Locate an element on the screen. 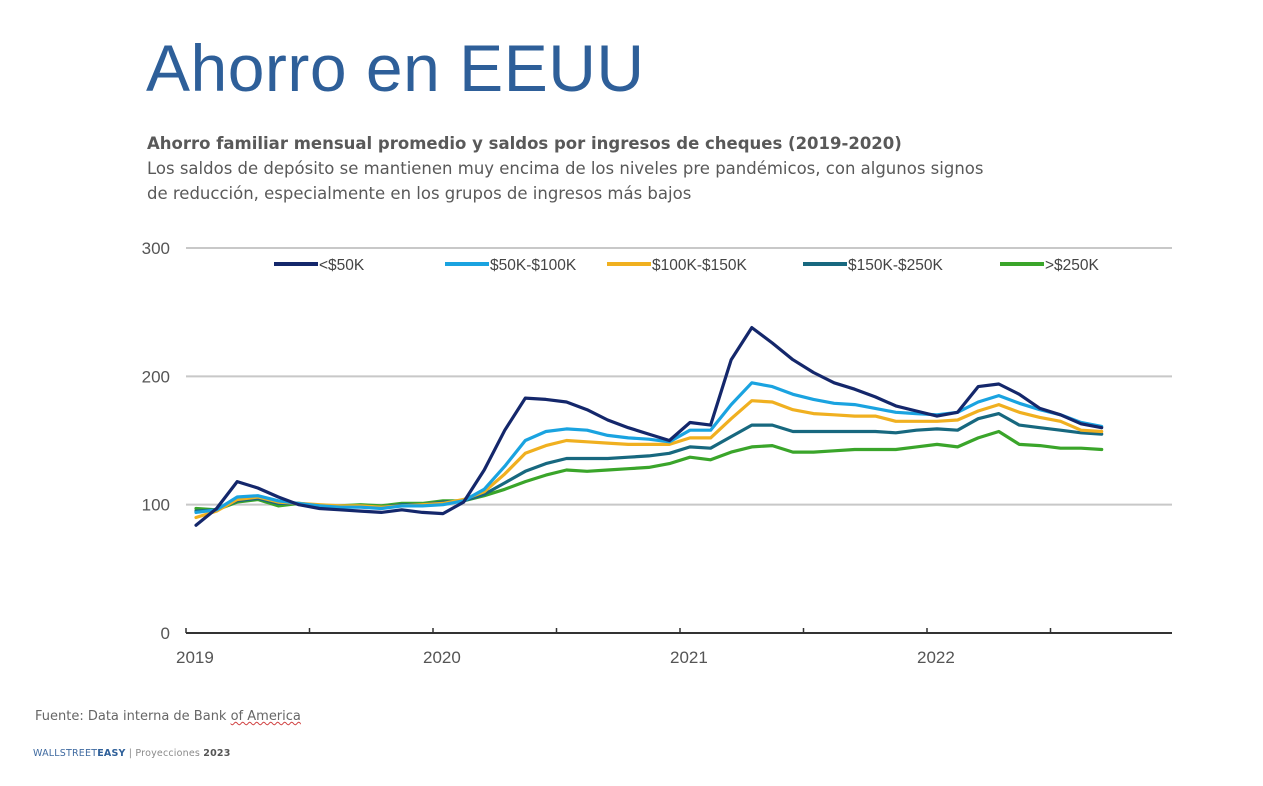 This screenshot has width=1263, height=786. brand-wallstreet: WALLSTREET is located at coordinates (65, 753).